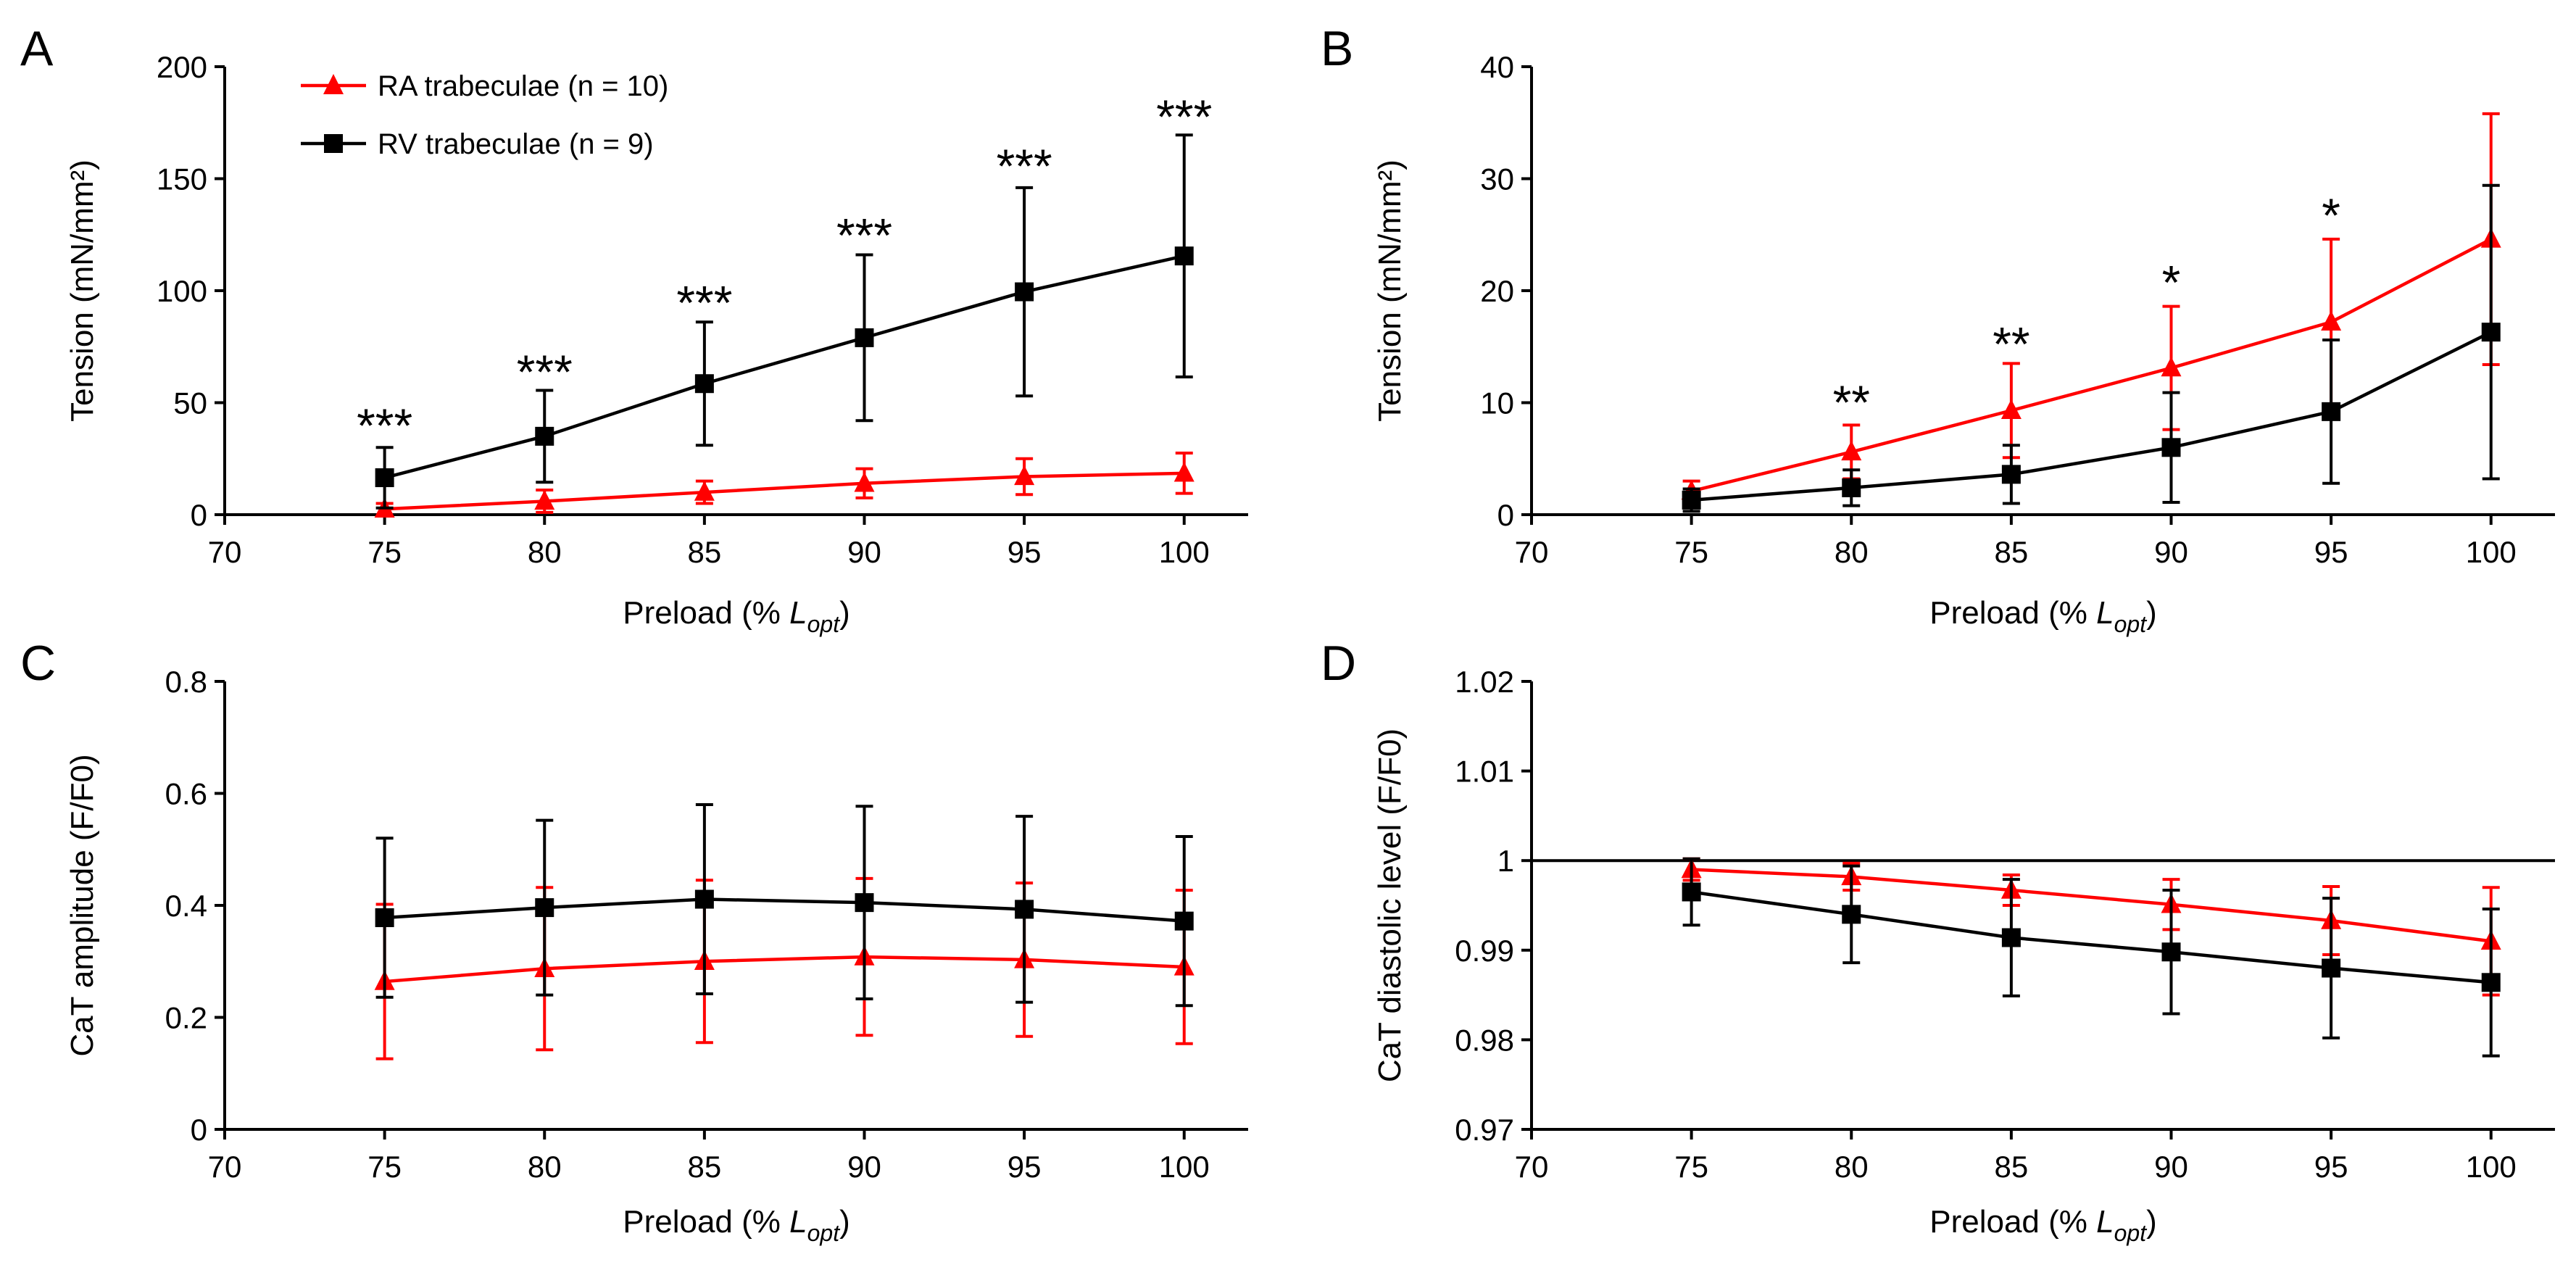 The width and height of the screenshot is (2576, 1270). Describe the element at coordinates (38, 663) in the screenshot. I see `panel-letter: C` at that location.